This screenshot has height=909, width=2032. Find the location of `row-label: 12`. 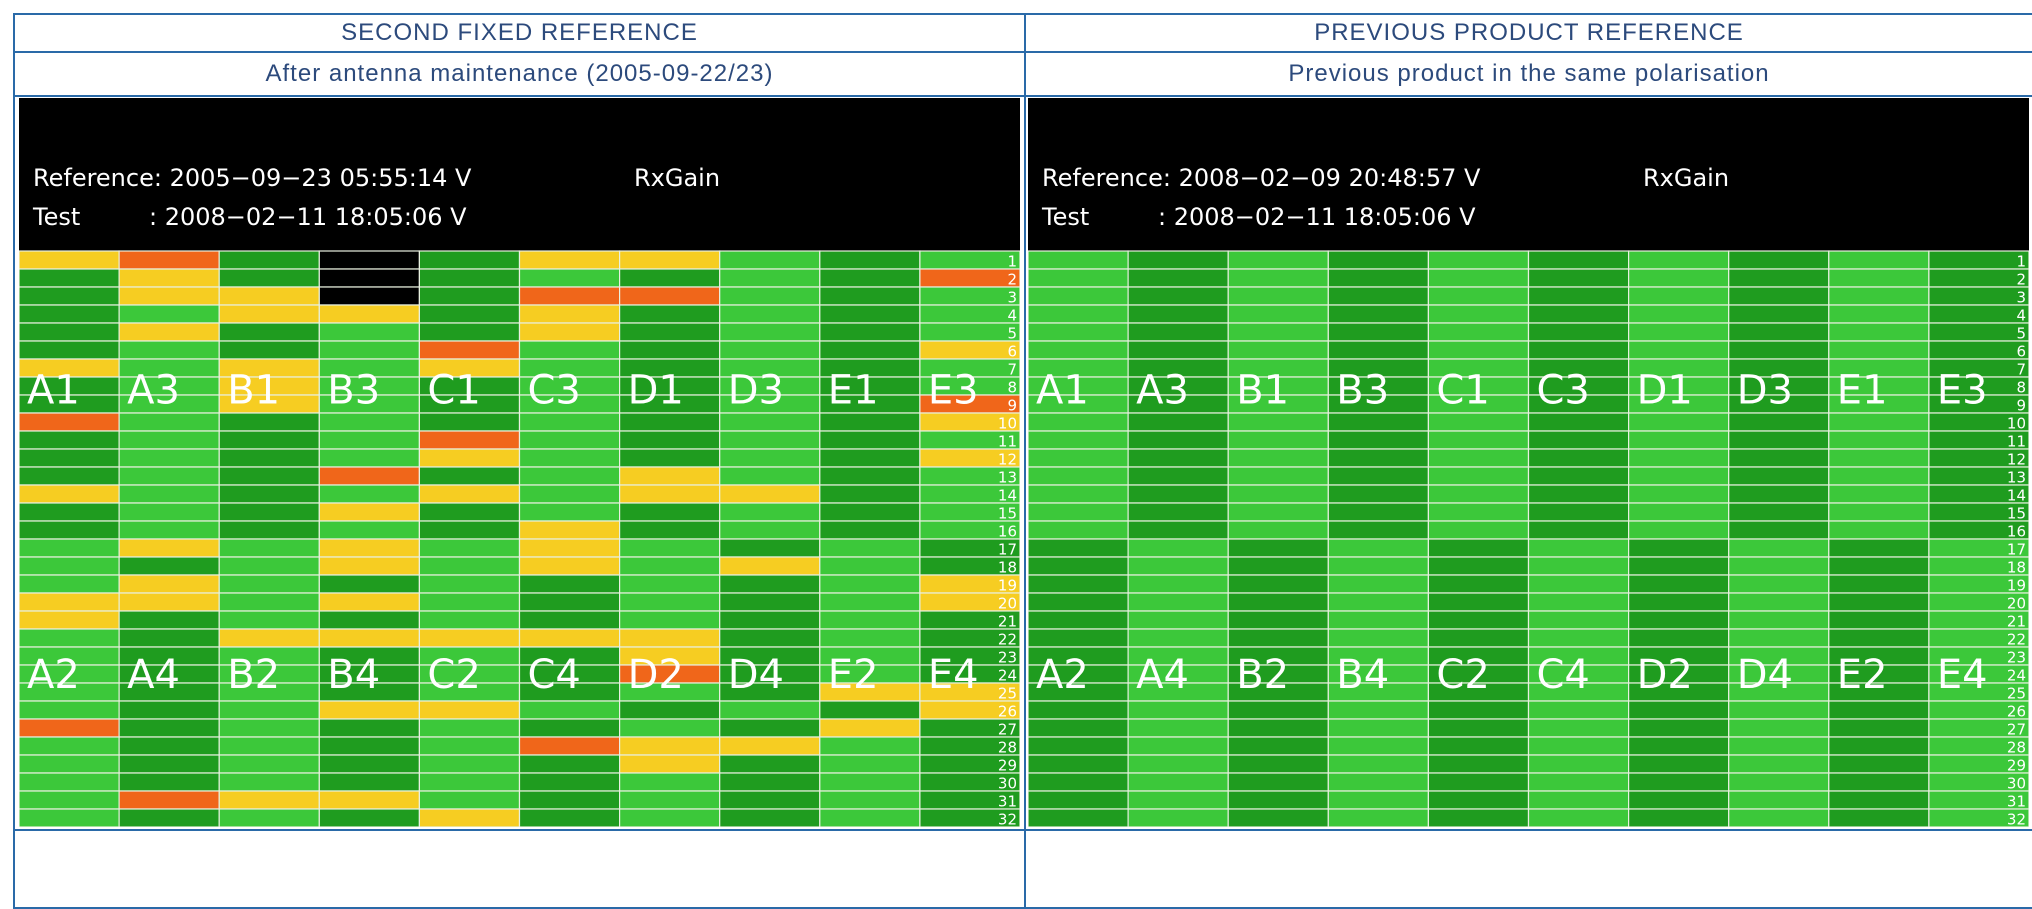

row-label: 12 is located at coordinates (2016, 459).